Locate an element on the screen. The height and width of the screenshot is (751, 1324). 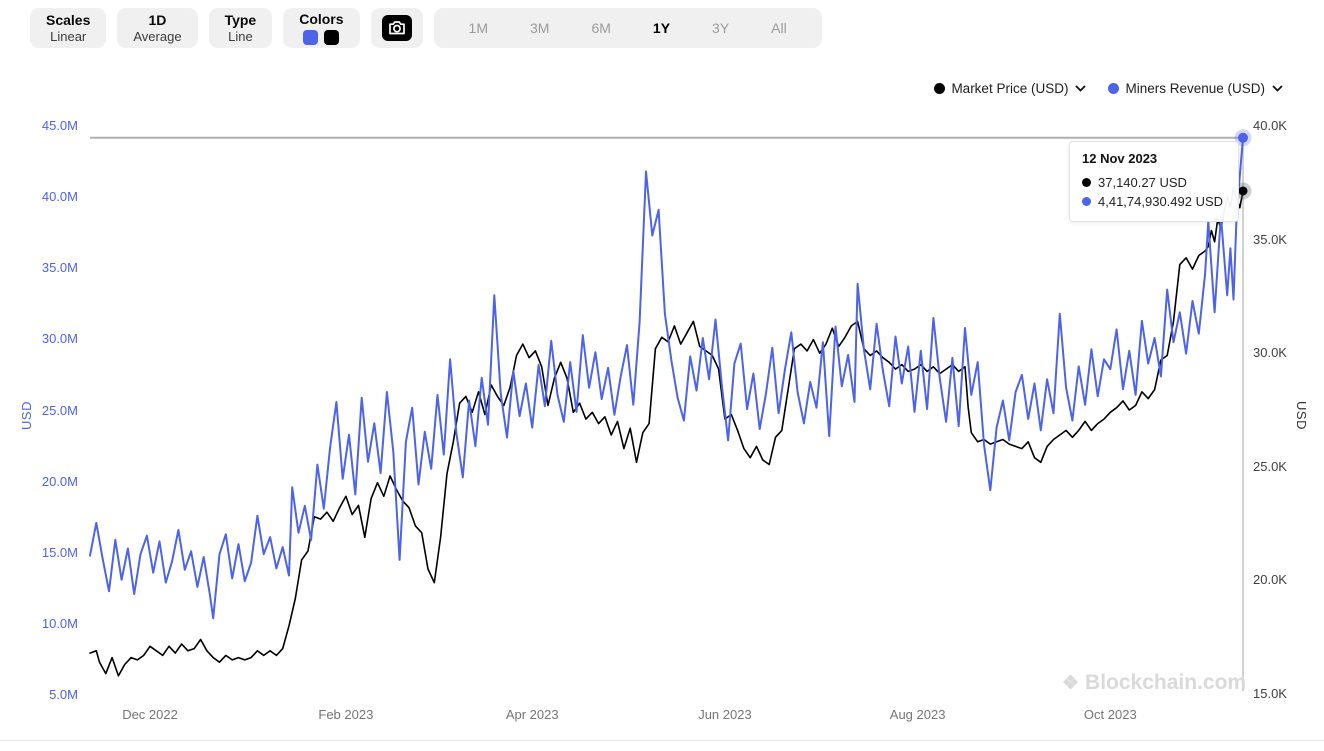
y-axis-tick-right: 15.0K is located at coordinates (1270, 693).